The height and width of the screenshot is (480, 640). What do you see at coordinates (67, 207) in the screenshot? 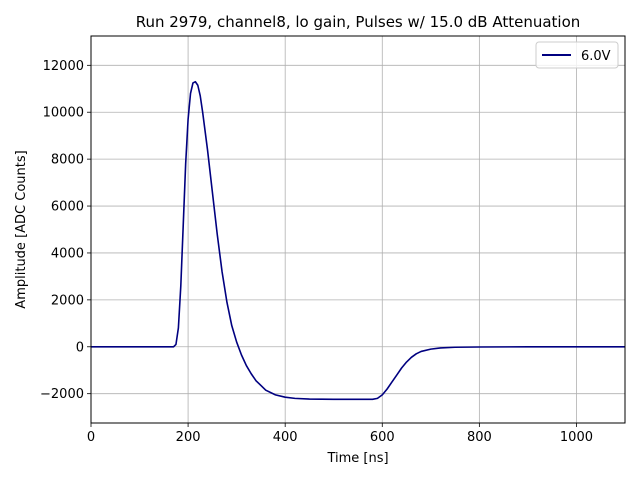
I see `y-tick-label: 6000` at bounding box center [67, 207].